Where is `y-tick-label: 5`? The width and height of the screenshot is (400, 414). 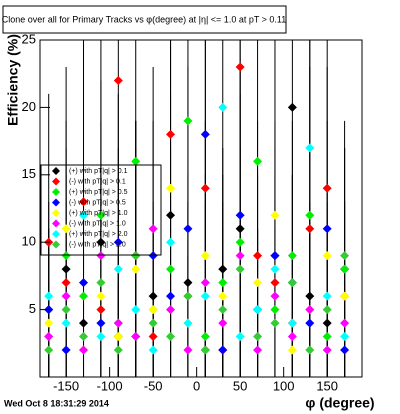 y-tick-label: 5 is located at coordinates (32, 308).